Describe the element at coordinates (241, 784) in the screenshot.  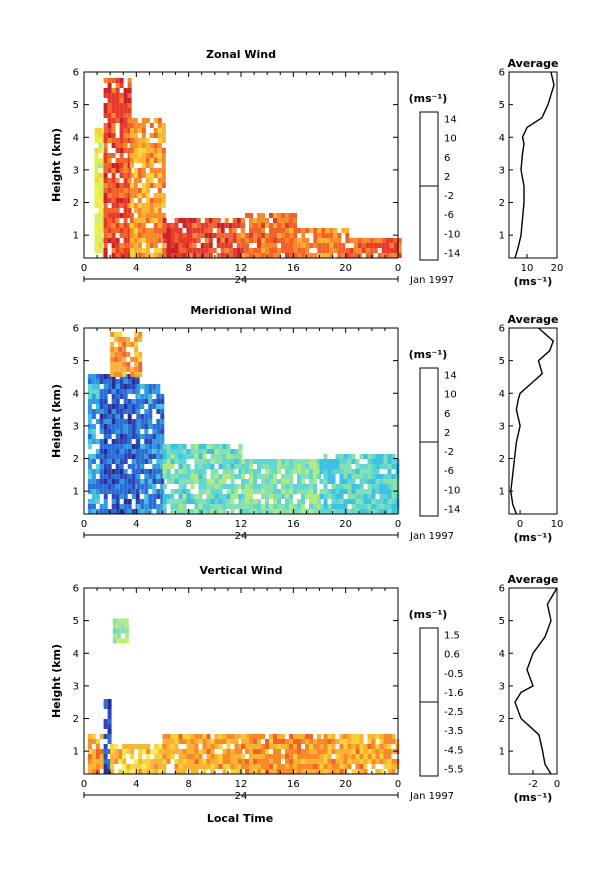
I see `x-tick-label: 12` at that location.